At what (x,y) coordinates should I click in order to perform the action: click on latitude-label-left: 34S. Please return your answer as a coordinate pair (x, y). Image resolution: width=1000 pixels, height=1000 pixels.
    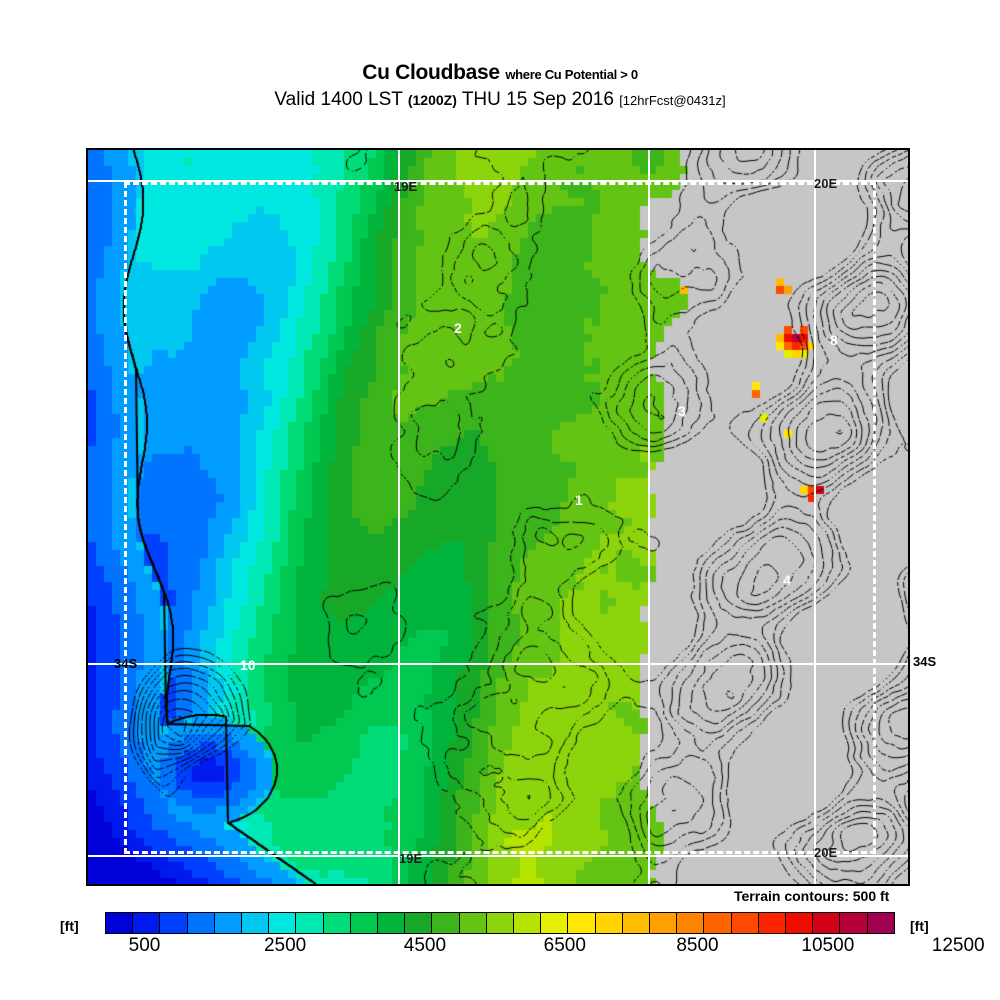
    Looking at the image, I should click on (126, 663).